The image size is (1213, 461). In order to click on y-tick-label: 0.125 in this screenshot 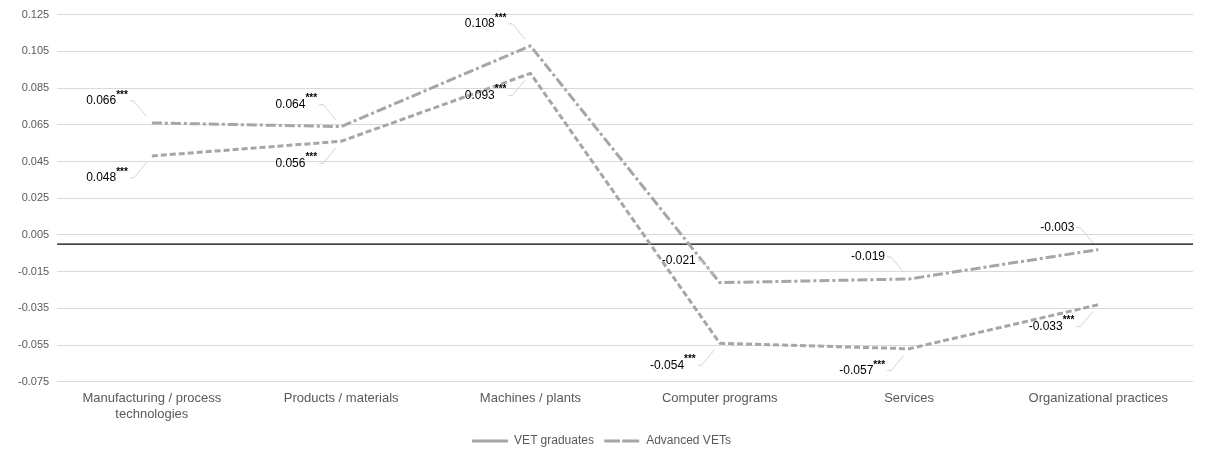, I will do `click(35, 13)`.